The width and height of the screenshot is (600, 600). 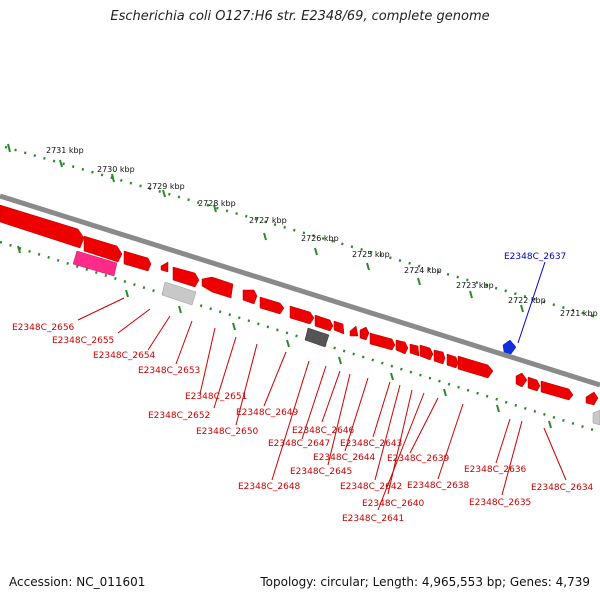 I want to click on scale-label: 2729 kbp, so click(x=166, y=186).